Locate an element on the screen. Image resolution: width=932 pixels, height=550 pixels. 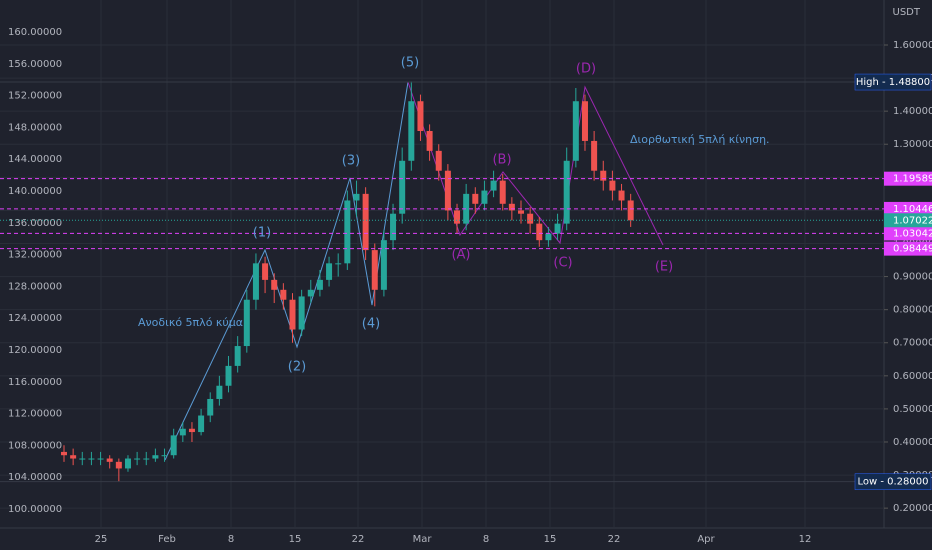
wave-label: (4) is located at coordinates (371, 324).